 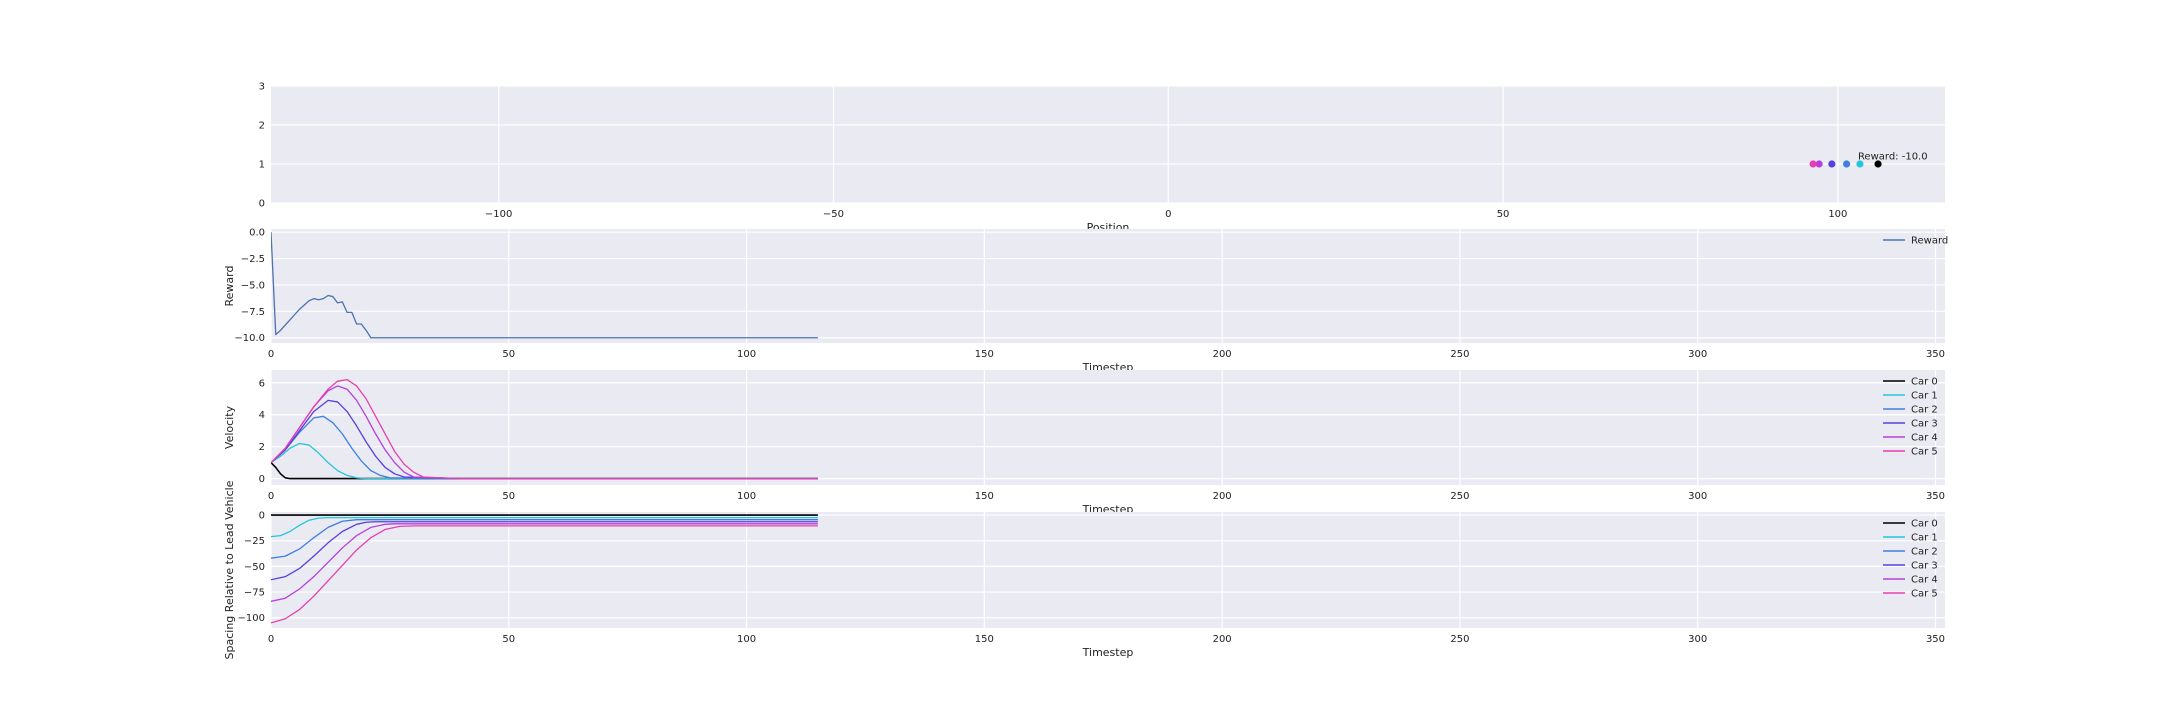 What do you see at coordinates (1924, 396) in the screenshot?
I see `velocity-legend-label: Car 1` at bounding box center [1924, 396].